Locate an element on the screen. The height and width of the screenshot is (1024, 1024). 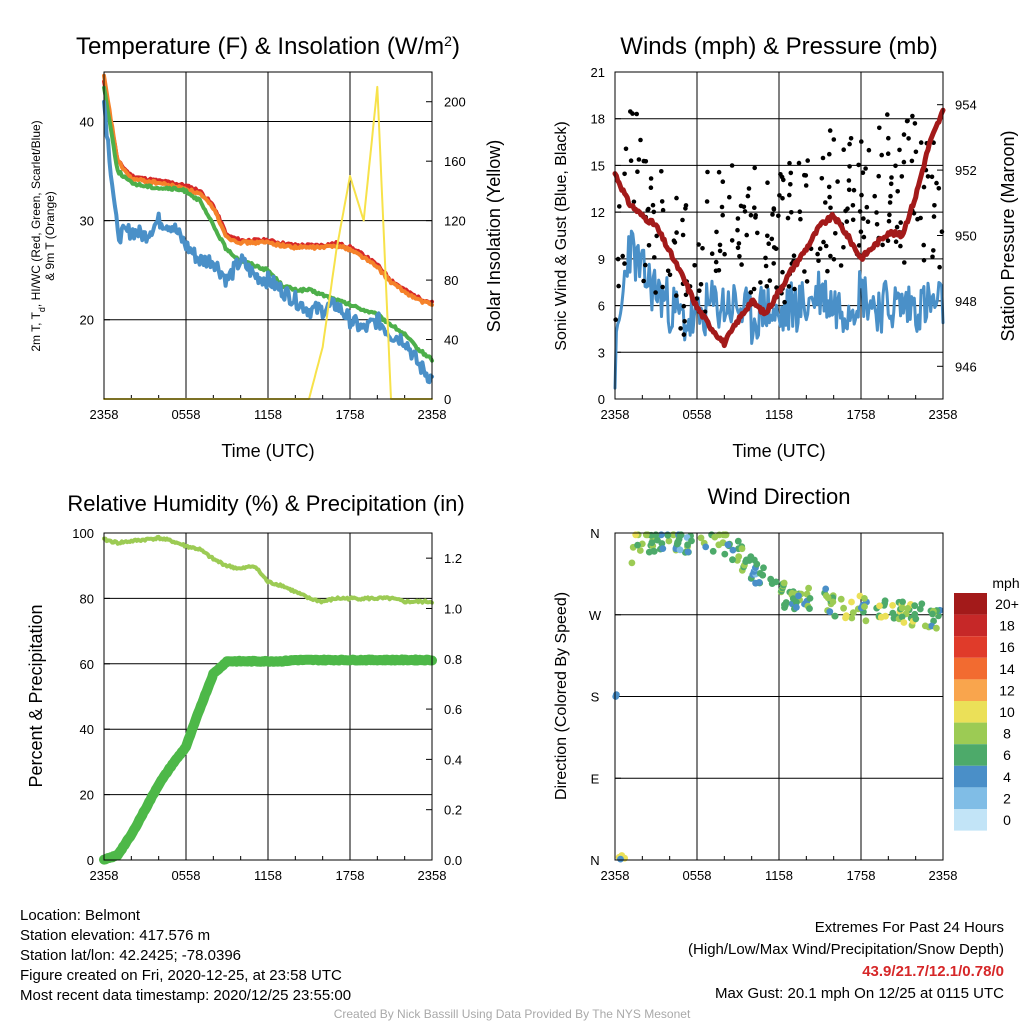
precip-y2tick-label: 0.6 is located at coordinates (453, 709).